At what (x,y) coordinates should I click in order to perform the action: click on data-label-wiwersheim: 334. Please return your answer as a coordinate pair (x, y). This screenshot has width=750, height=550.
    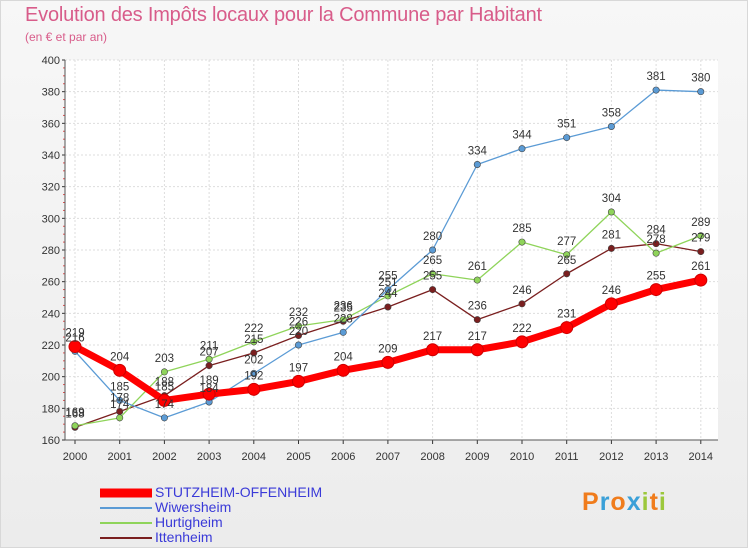
    Looking at the image, I should click on (478, 152).